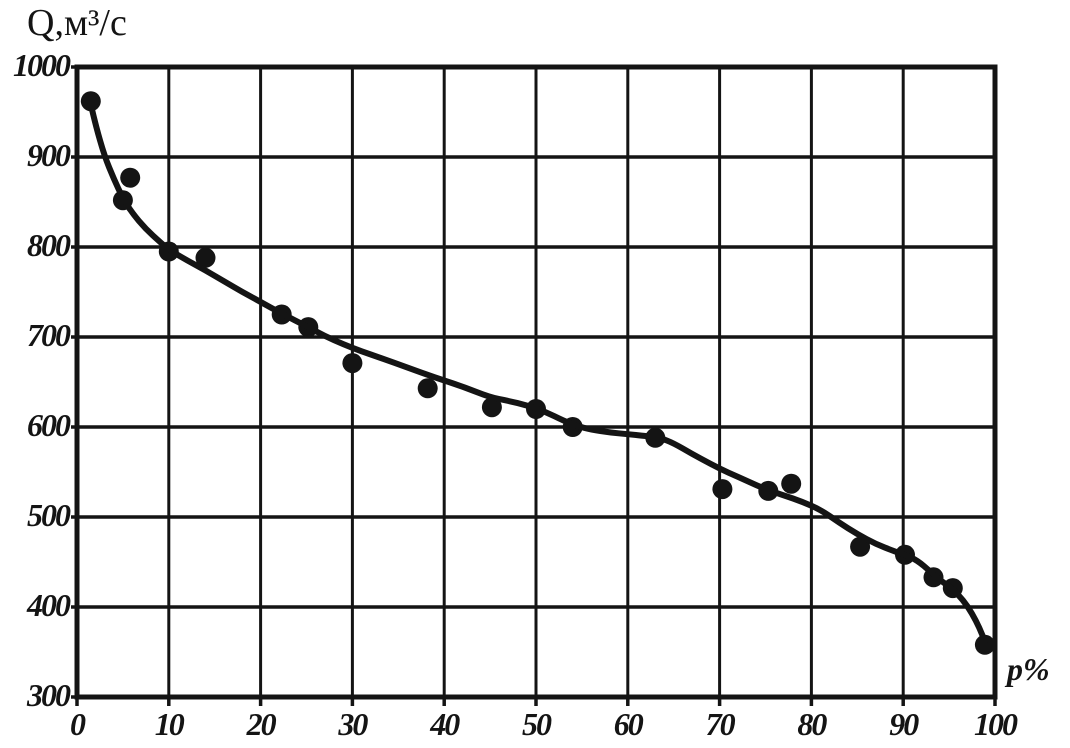  I want to click on x-tick-label: 10, so click(170, 724).